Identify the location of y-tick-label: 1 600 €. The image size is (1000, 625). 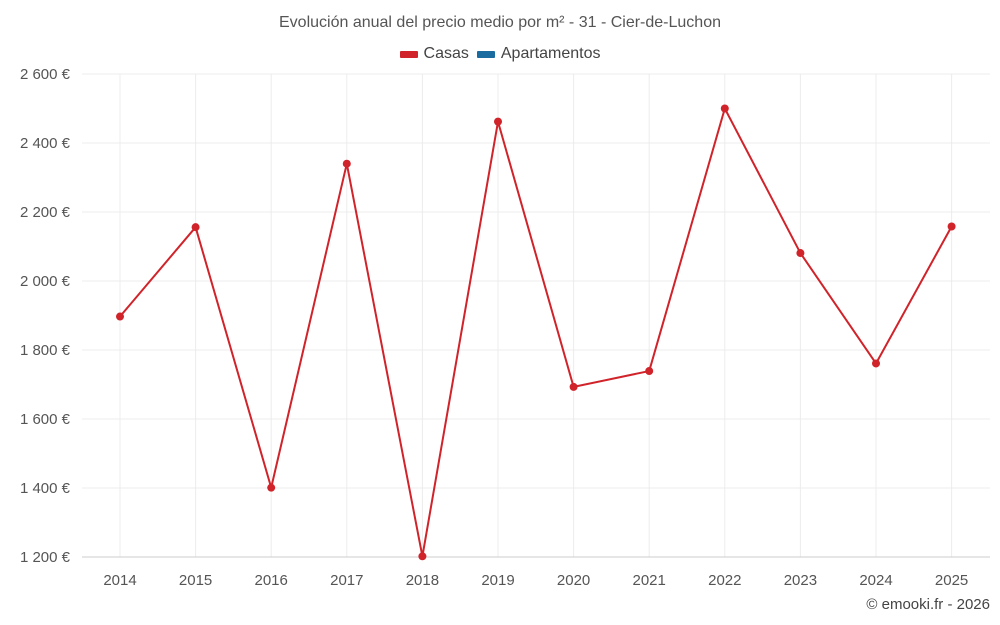
(45, 419).